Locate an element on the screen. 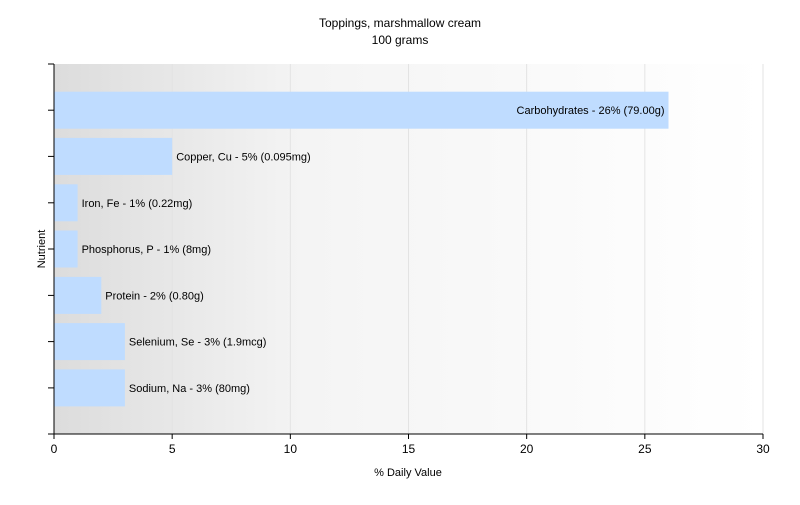  data-label: Iron, Fe - 1% (0.22mg) is located at coordinates (137, 204).